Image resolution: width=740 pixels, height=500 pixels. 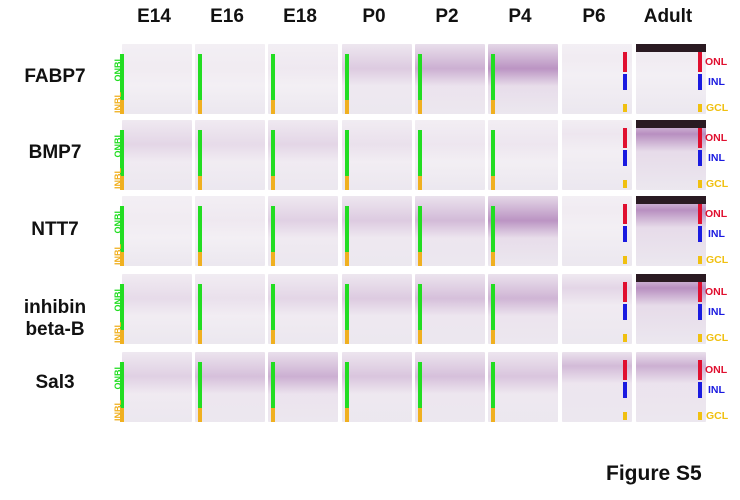 What do you see at coordinates (447, 16) in the screenshot?
I see `column-header-p2: P2` at bounding box center [447, 16].